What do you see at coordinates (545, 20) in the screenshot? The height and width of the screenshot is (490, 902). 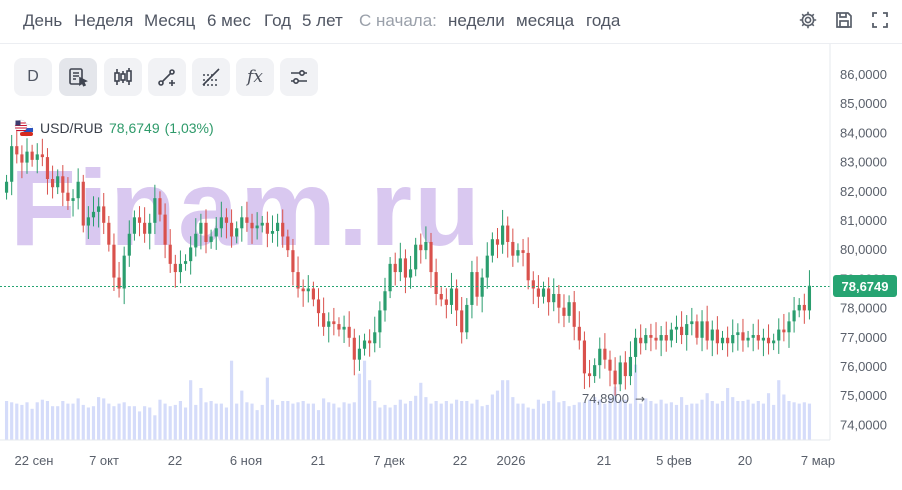 I see `period-since-month: месяца` at bounding box center [545, 20].